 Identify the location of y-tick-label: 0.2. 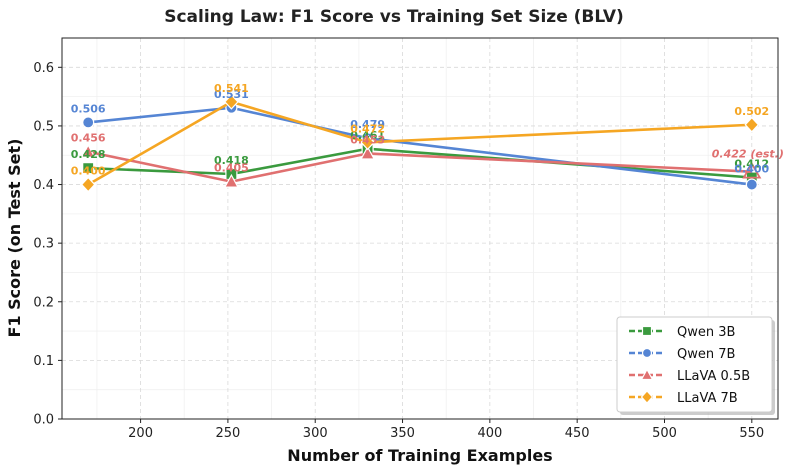
(43, 302).